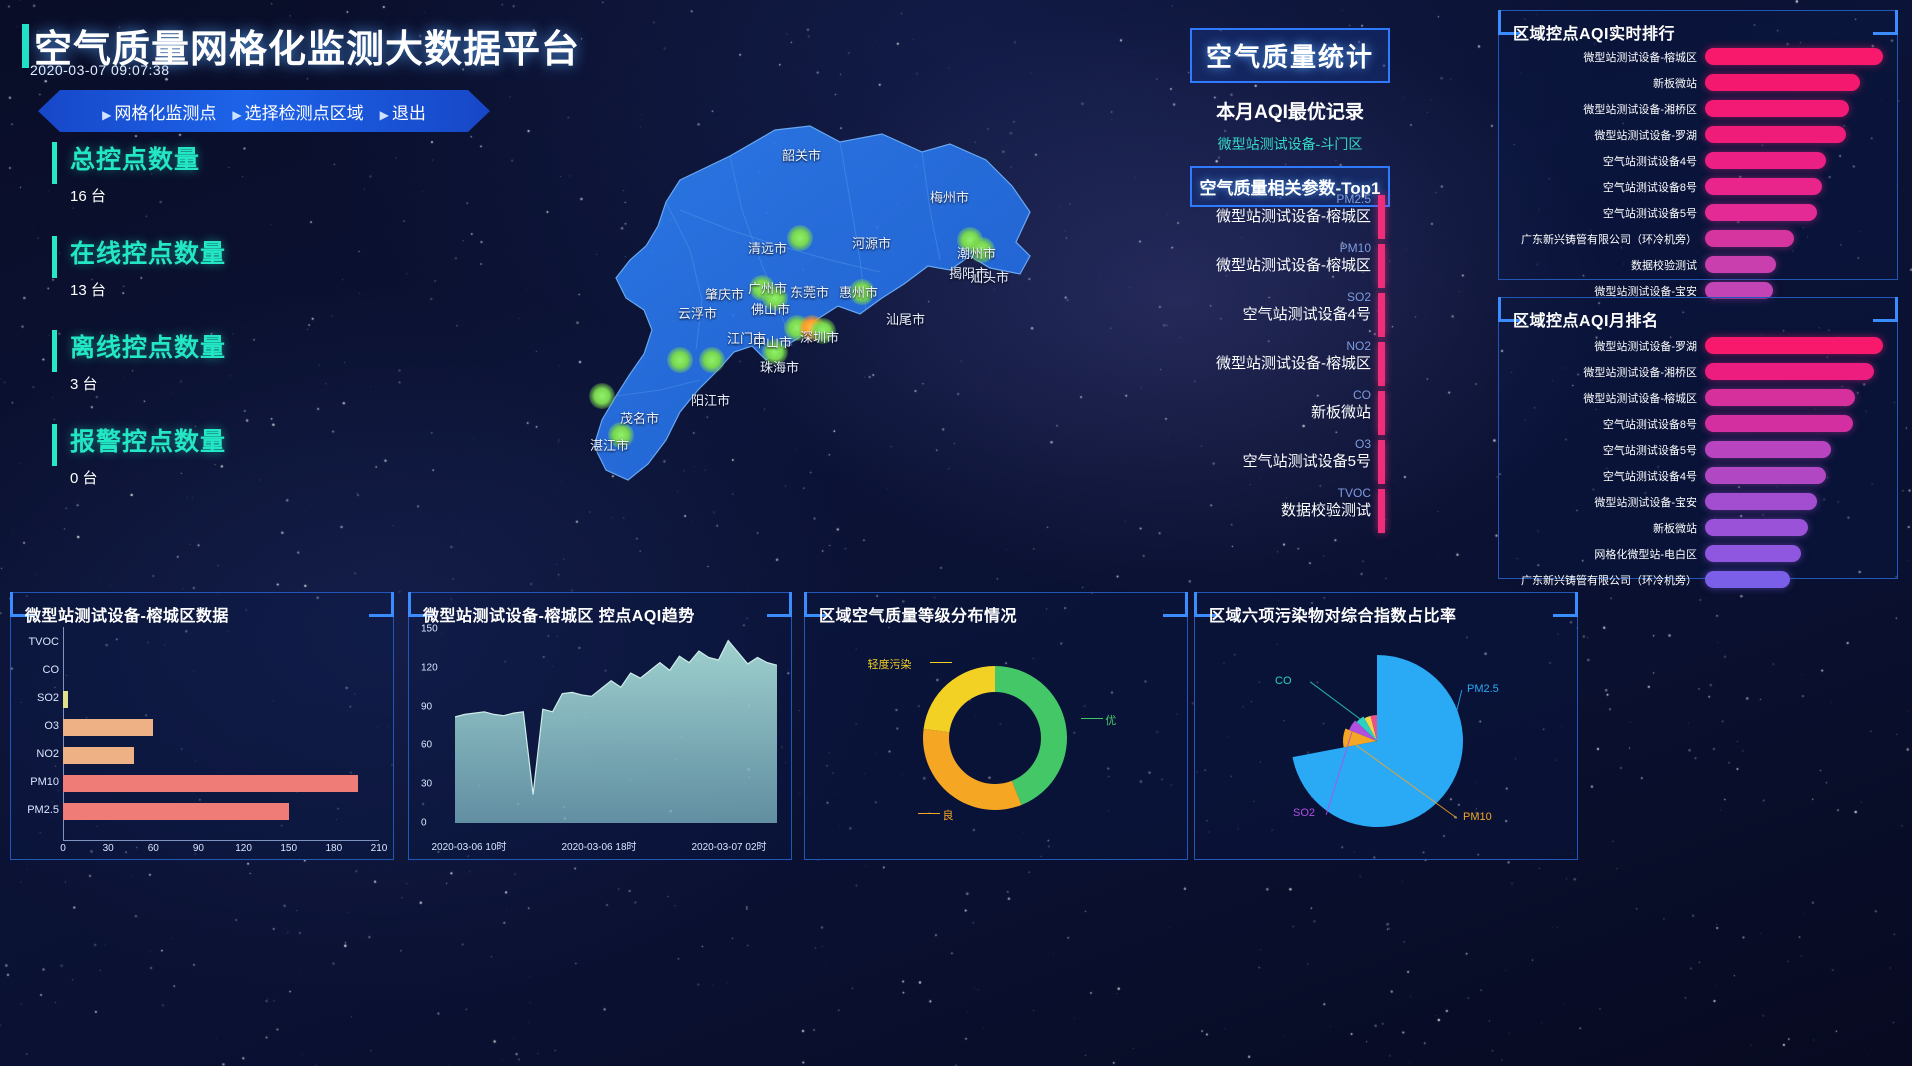  I want to click on map-city-label: 东莞市, so click(810, 292).